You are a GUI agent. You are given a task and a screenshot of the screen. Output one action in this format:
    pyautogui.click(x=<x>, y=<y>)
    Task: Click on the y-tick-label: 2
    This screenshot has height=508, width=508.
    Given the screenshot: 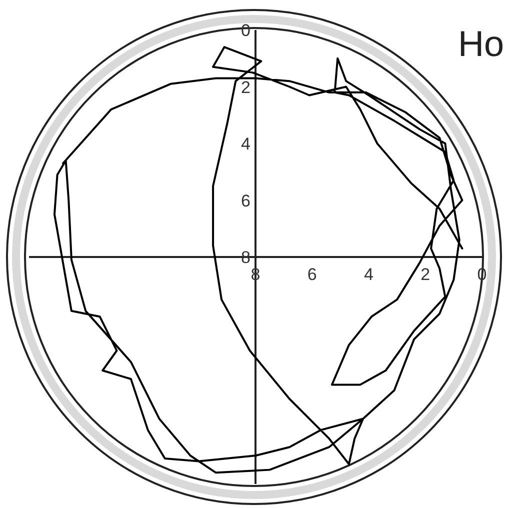 What is the action you would take?
    pyautogui.click(x=245, y=87)
    